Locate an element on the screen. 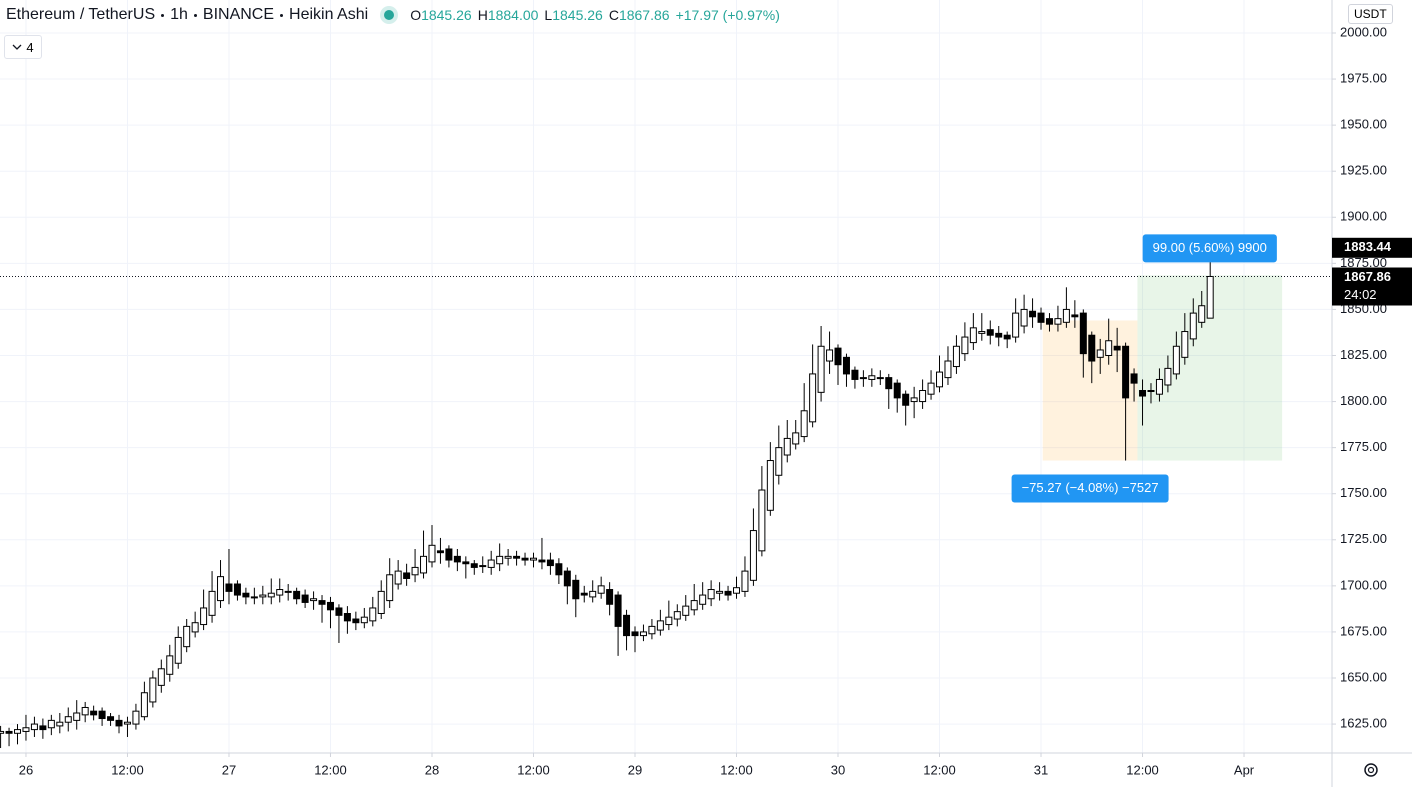 The height and width of the screenshot is (787, 1412). interval: 1h is located at coordinates (179, 14).